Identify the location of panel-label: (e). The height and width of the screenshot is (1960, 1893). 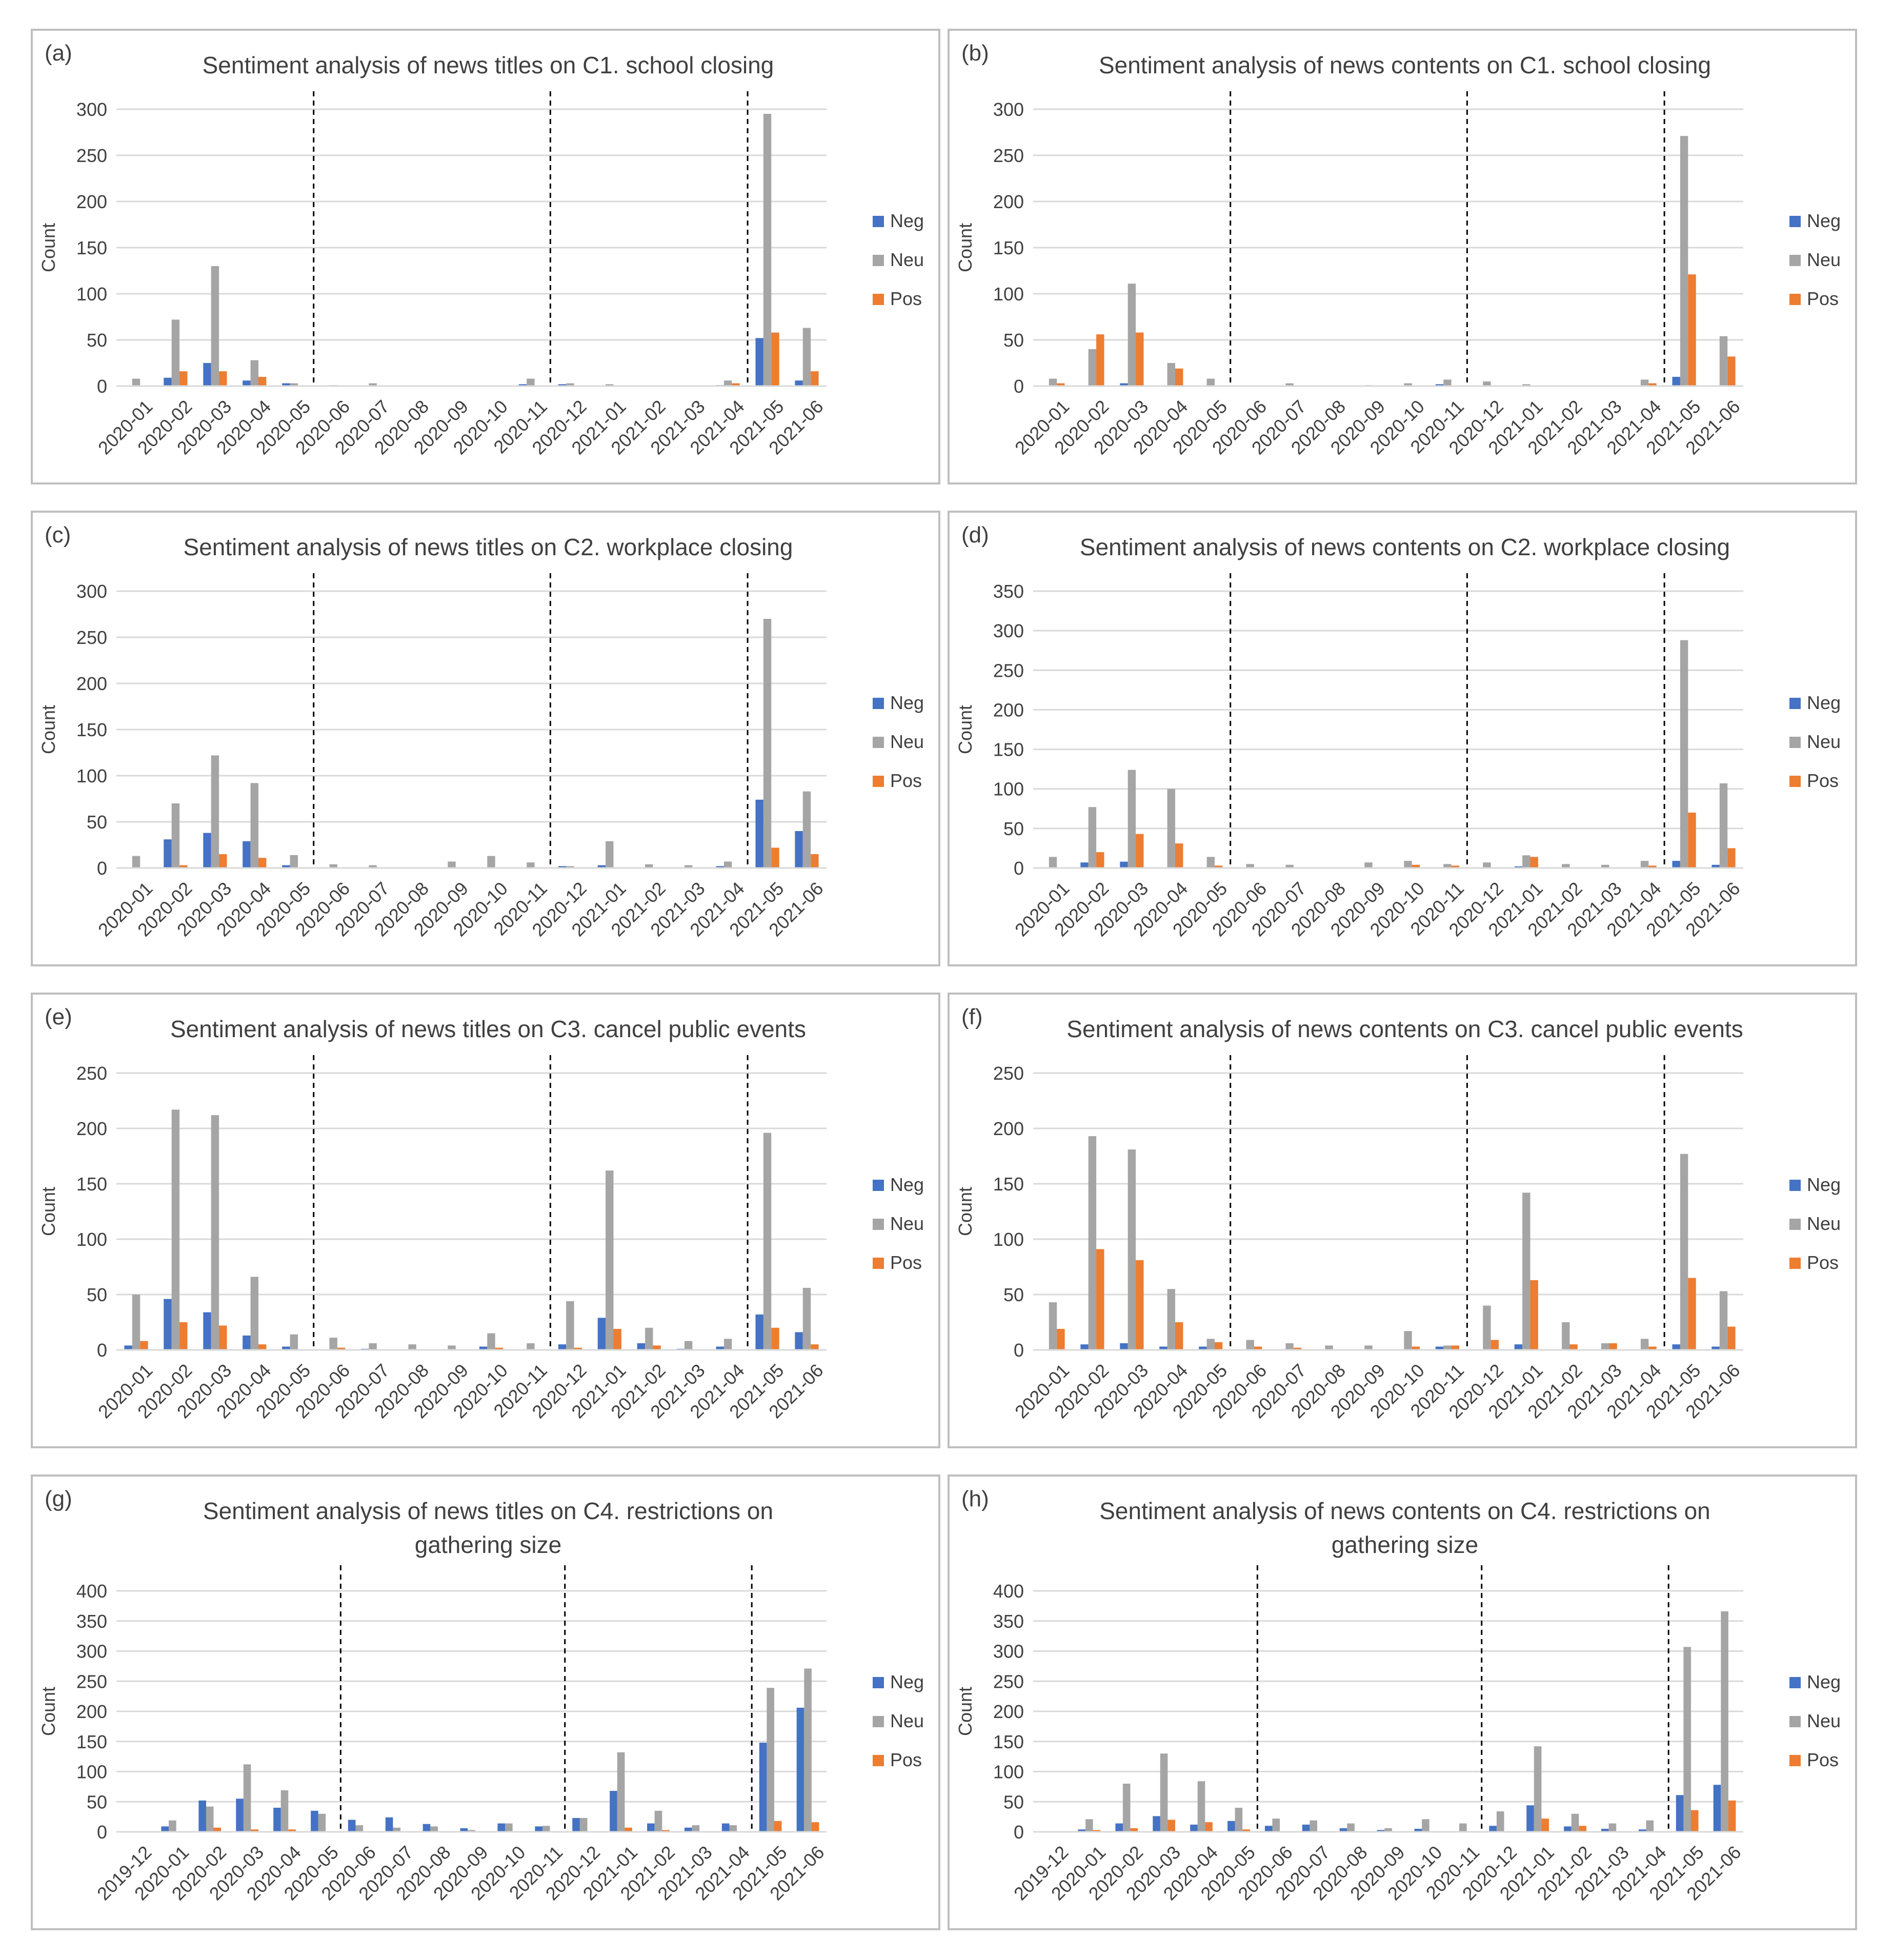
(58, 1016).